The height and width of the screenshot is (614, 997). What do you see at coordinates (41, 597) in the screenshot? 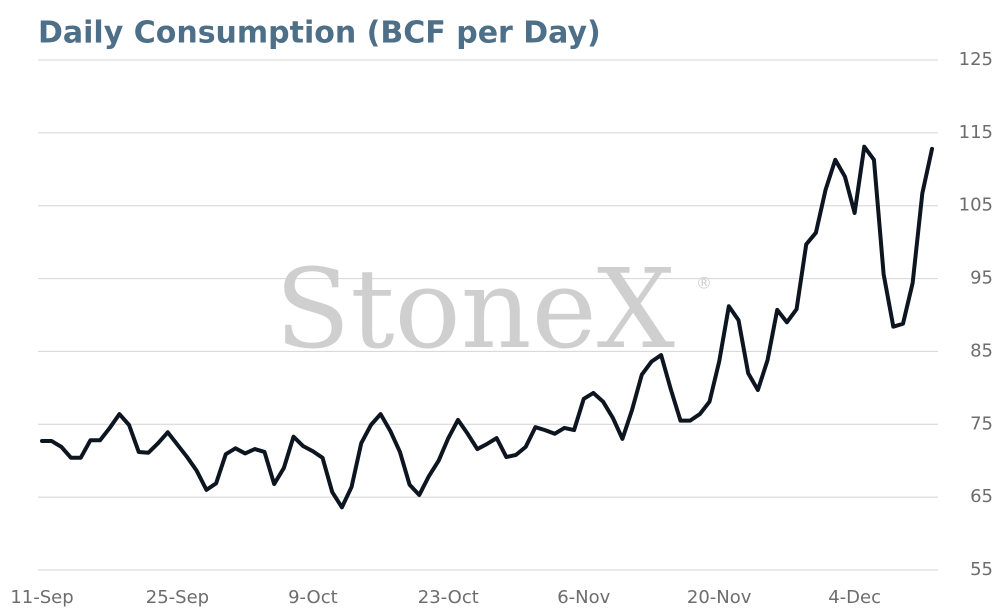
I see `x-tick-label: 11-Sep` at bounding box center [41, 597].